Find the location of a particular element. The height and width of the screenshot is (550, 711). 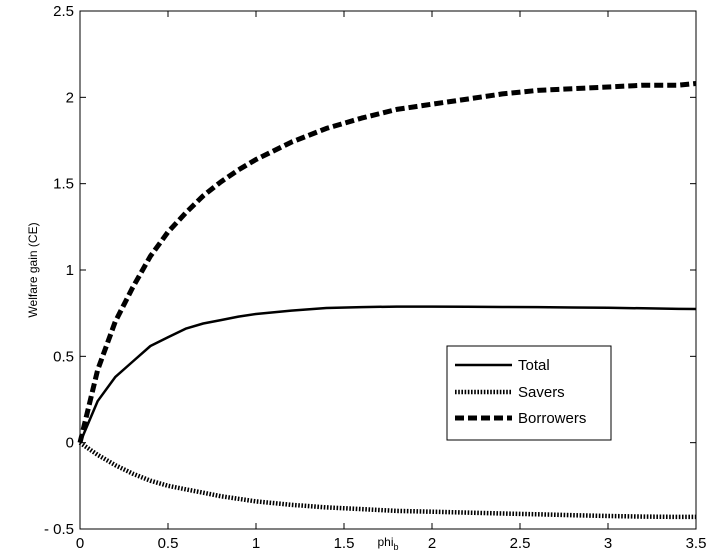

legend-label-total: Total is located at coordinates (534, 365).